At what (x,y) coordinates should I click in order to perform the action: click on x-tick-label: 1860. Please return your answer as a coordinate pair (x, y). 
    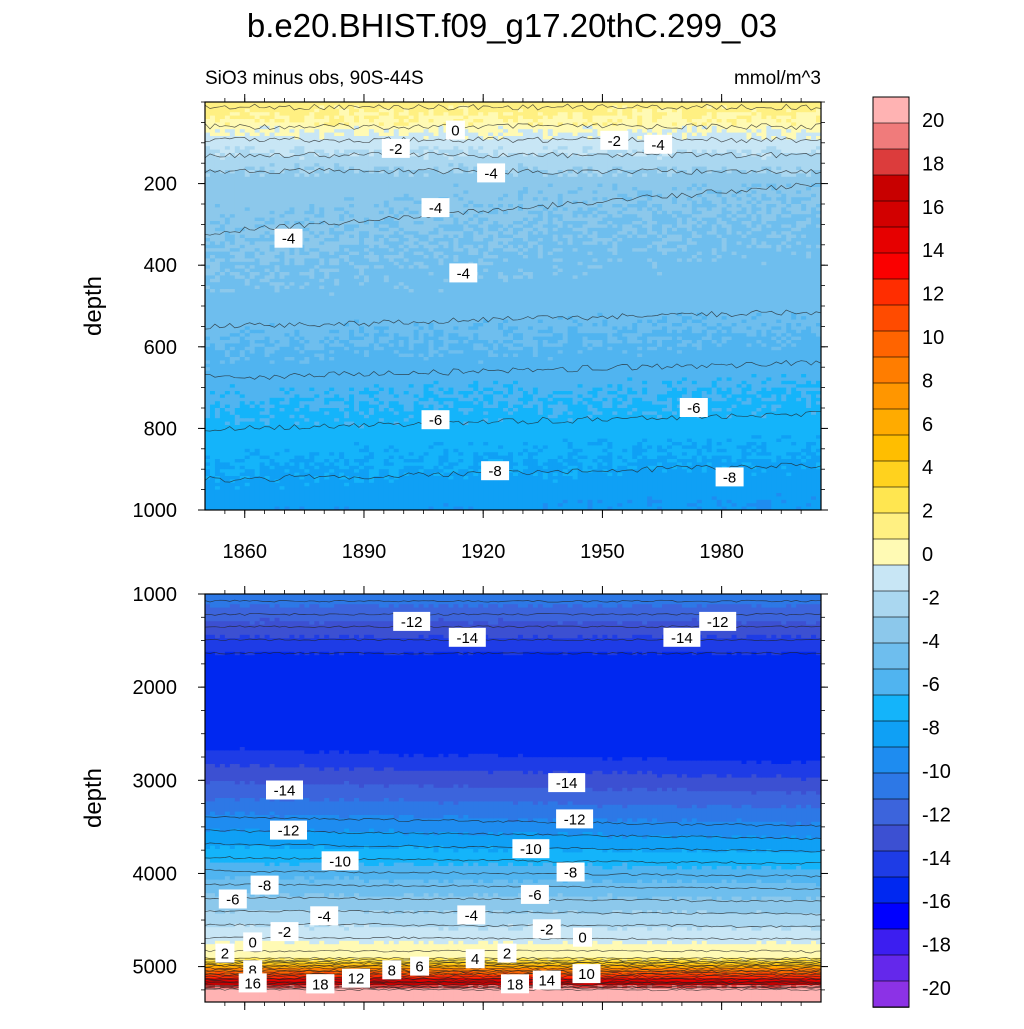
    Looking at the image, I should click on (244, 552).